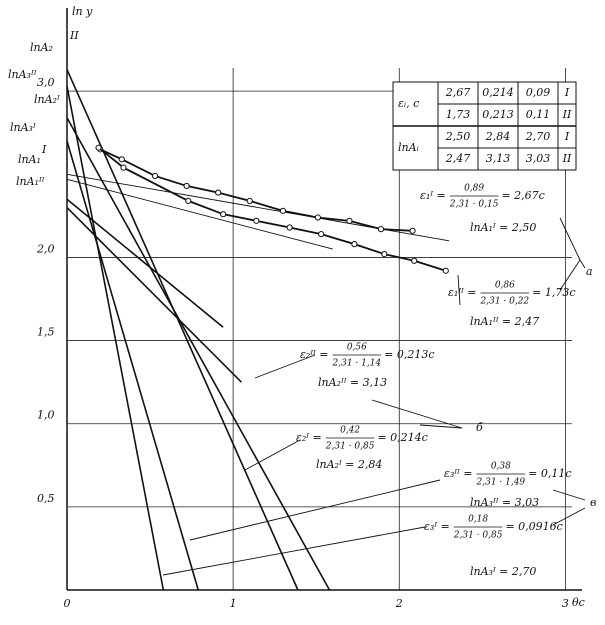  What do you see at coordinates (433, 195) in the screenshot?
I see `formula-lhs: ε₁ᴵ =` at bounding box center [433, 195].